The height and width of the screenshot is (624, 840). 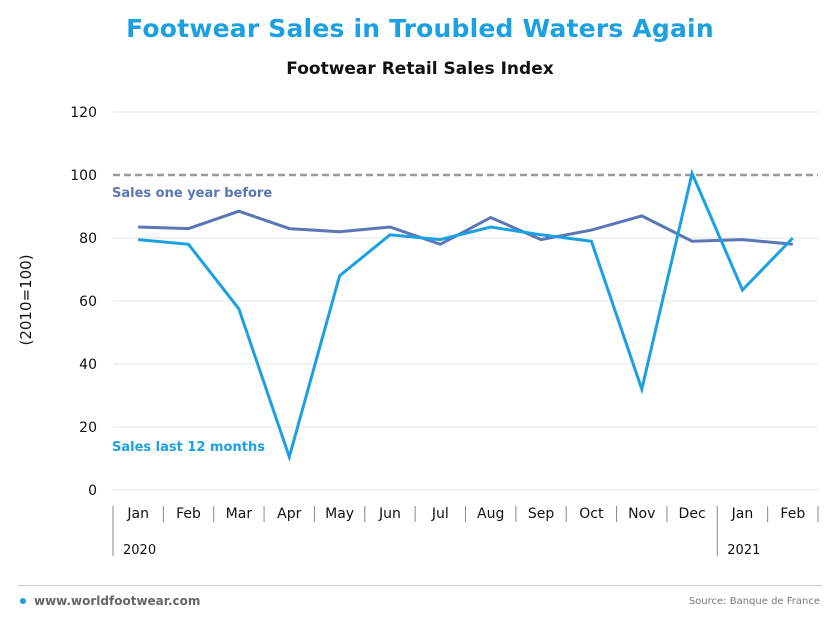 I want to click on footer-website: www.worldfootwear.com, so click(x=110, y=601).